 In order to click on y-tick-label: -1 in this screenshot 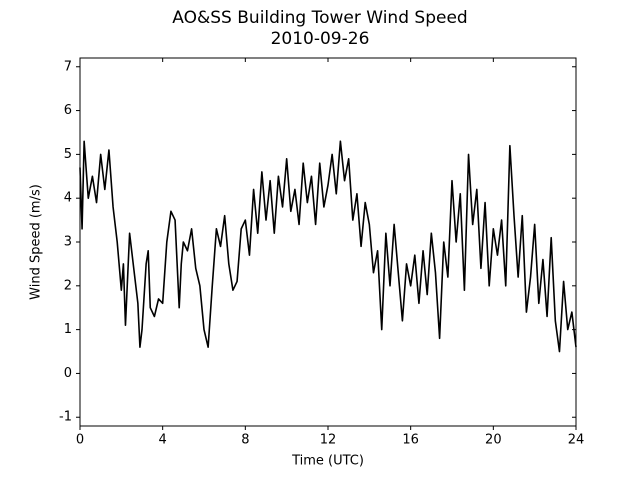, I will do `click(65, 417)`.